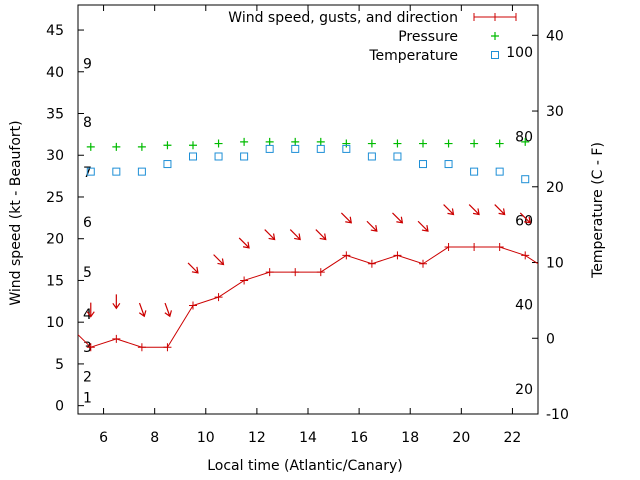 This screenshot has width=640, height=480. Describe the element at coordinates (428, 37) in the screenshot. I see `legend-pressure-label: Pressure` at that location.